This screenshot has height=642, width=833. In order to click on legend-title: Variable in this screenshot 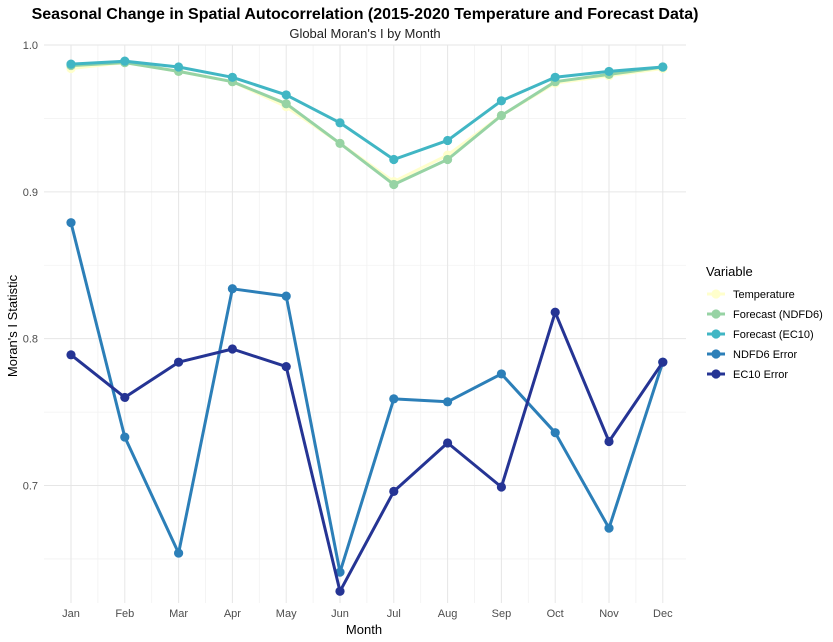, I will do `click(729, 271)`.